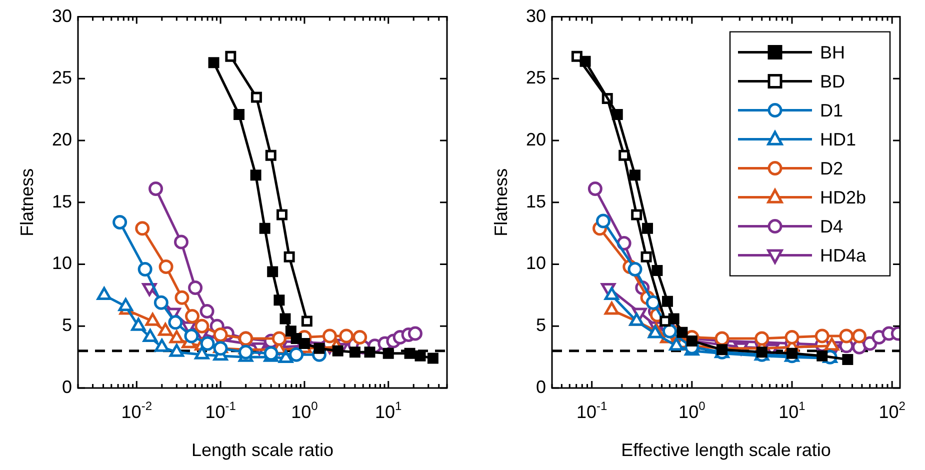 The width and height of the screenshot is (925, 470). Describe the element at coordinates (833, 81) in the screenshot. I see `legend-label: BD` at that location.